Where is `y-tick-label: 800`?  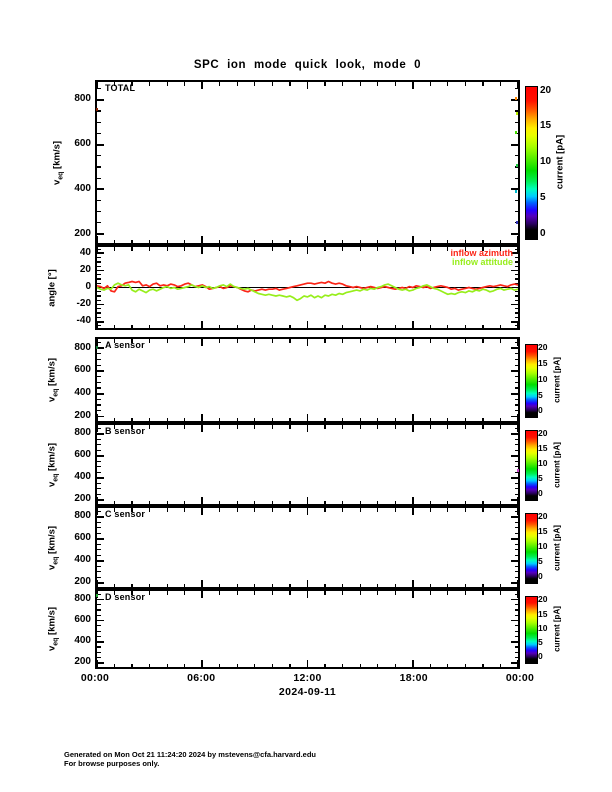
y-tick-label: 800 is located at coordinates (82, 433).